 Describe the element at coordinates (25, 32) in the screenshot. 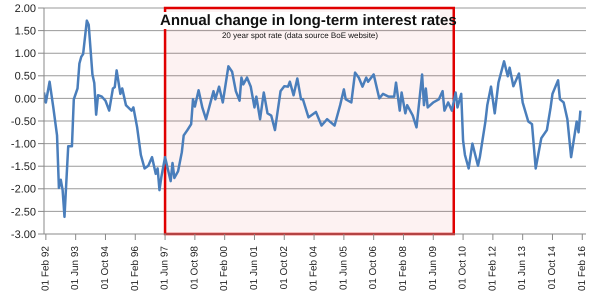

I see `y-tick-label: 1.50` at that location.